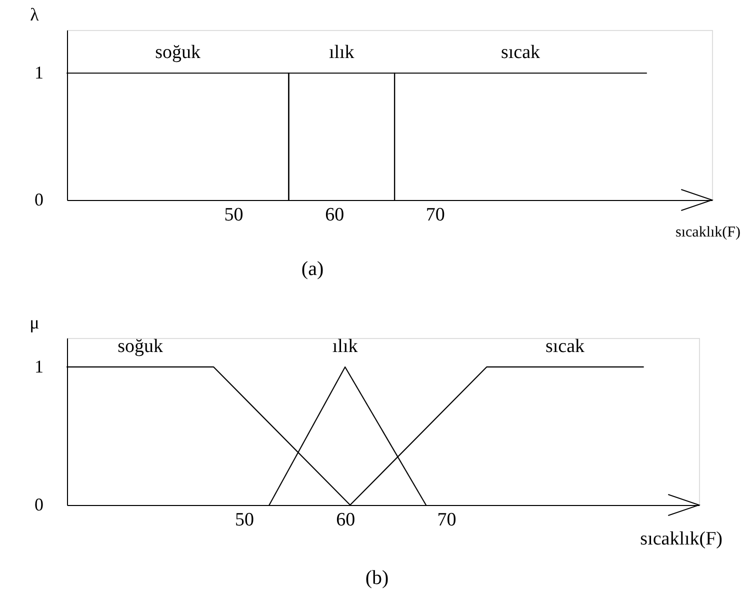  I want to click on text: (b), so click(377, 578).